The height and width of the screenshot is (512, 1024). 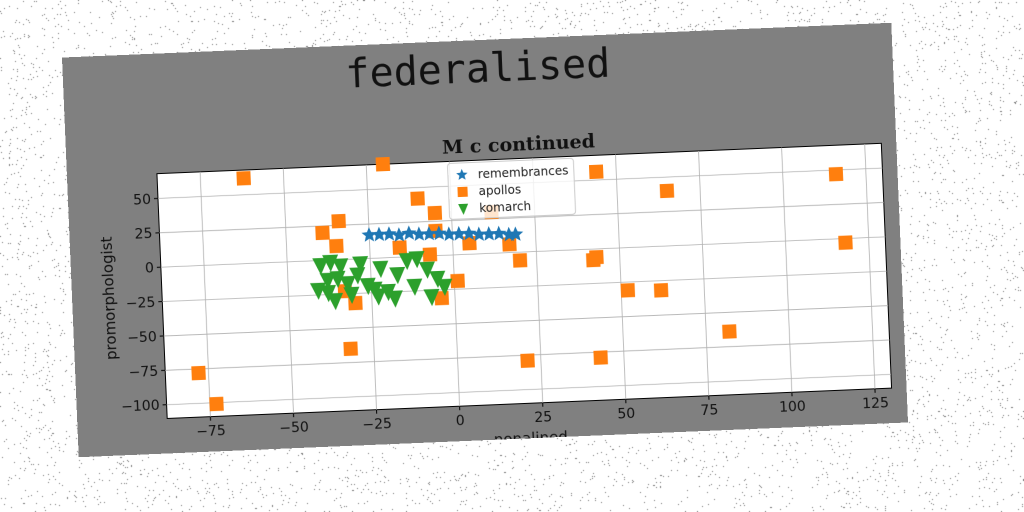 What do you see at coordinates (377, 424) in the screenshot?
I see `x-tick-label: −25` at bounding box center [377, 424].